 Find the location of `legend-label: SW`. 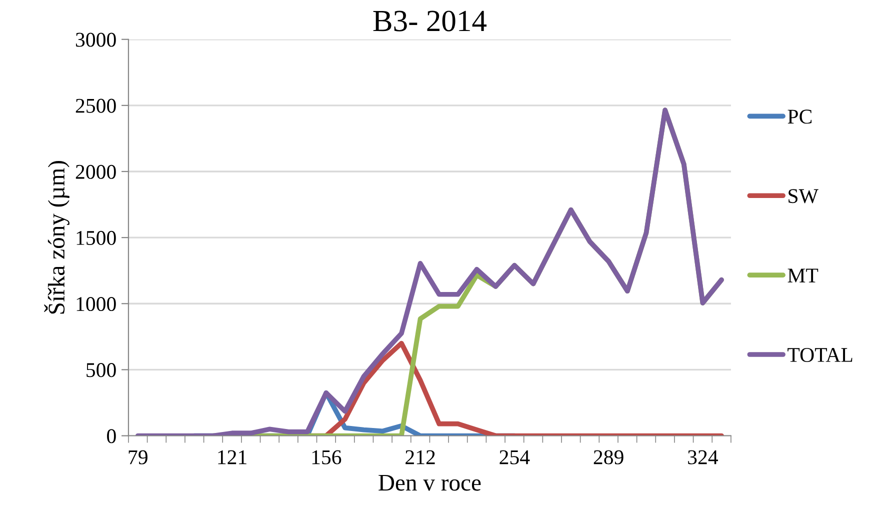

legend-label: SW is located at coordinates (803, 196).